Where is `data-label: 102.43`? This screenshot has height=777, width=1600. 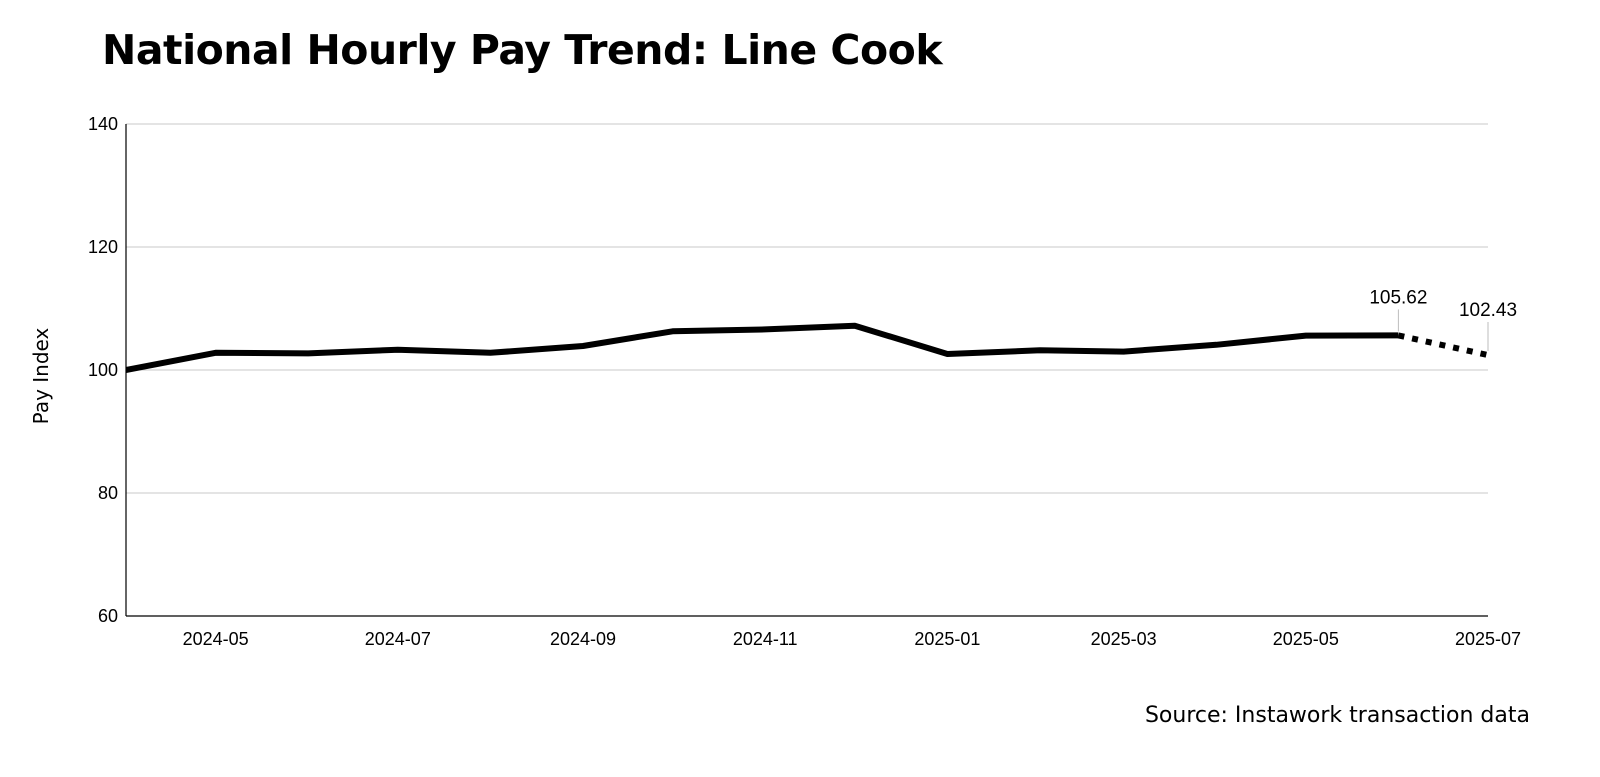 data-label: 102.43 is located at coordinates (1488, 310).